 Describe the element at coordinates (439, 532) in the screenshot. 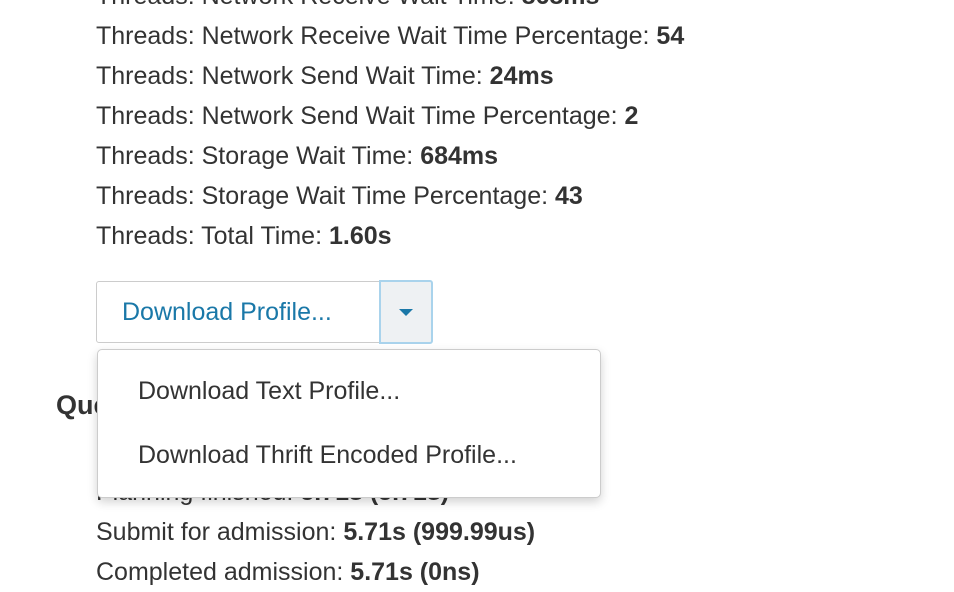

I see `metric-value: 5.71s (999.99us)` at that location.